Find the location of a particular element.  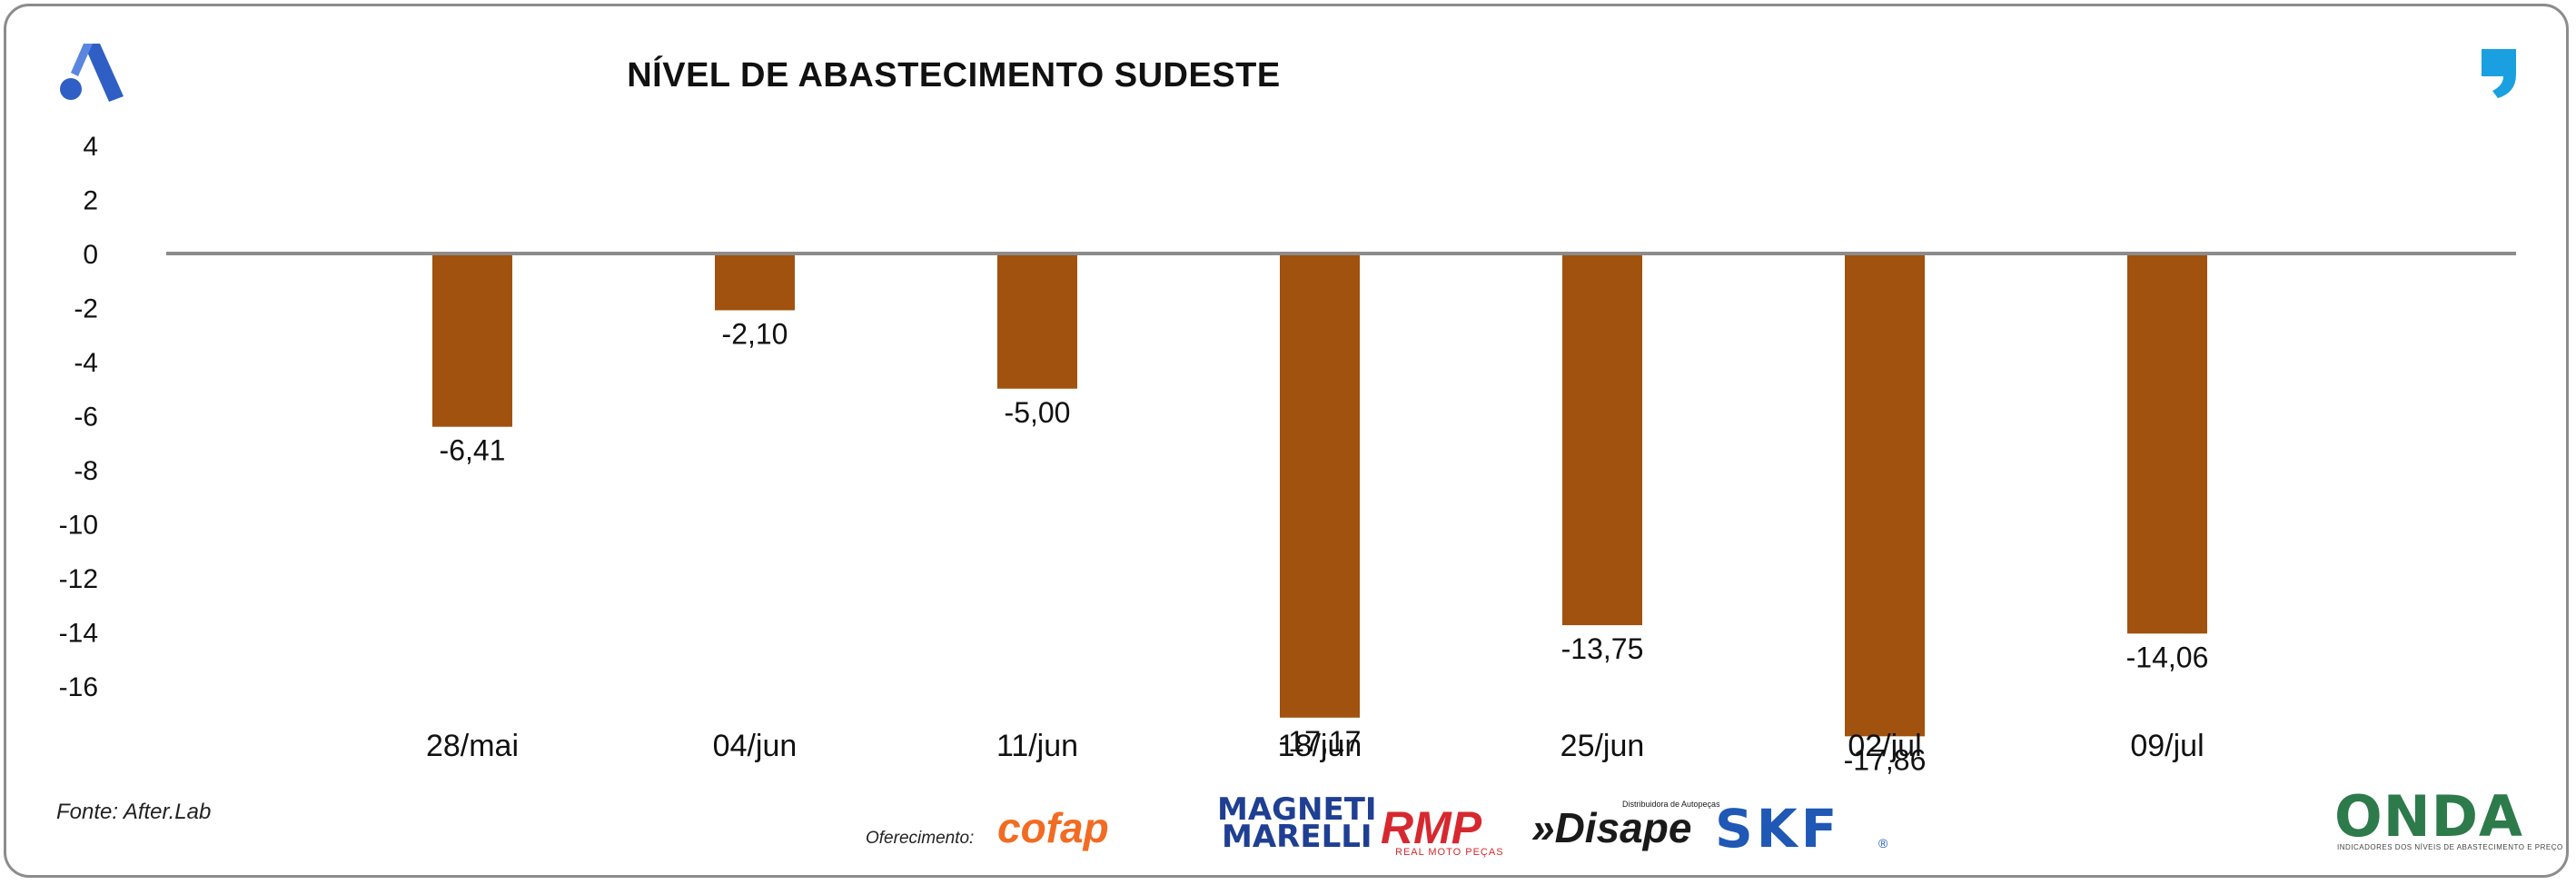

data-label: -17,86 is located at coordinates (1885, 759).